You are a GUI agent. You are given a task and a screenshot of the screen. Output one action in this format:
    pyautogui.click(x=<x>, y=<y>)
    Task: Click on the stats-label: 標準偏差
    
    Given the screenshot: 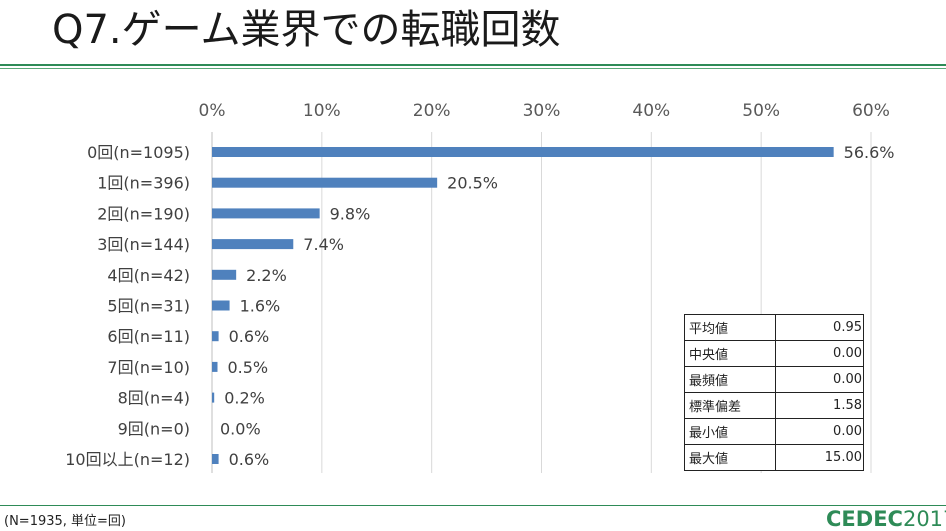 What is the action you would take?
    pyautogui.click(x=730, y=405)
    